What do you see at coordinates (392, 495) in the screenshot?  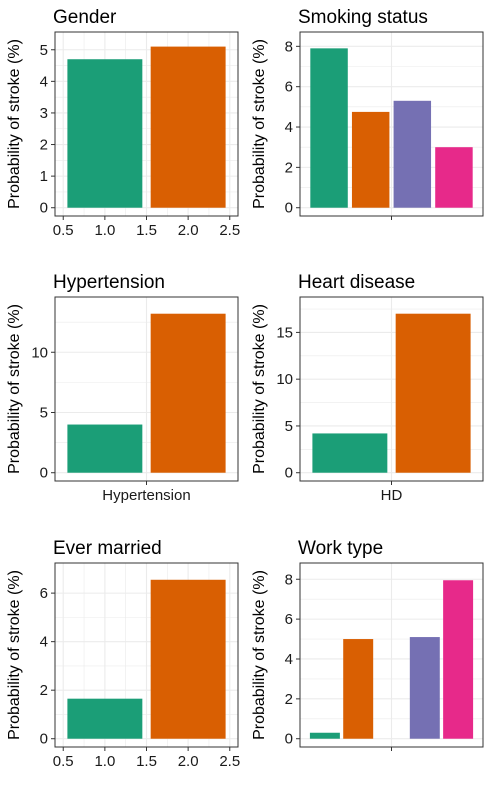 I see `x-tick-label: HD` at bounding box center [392, 495].